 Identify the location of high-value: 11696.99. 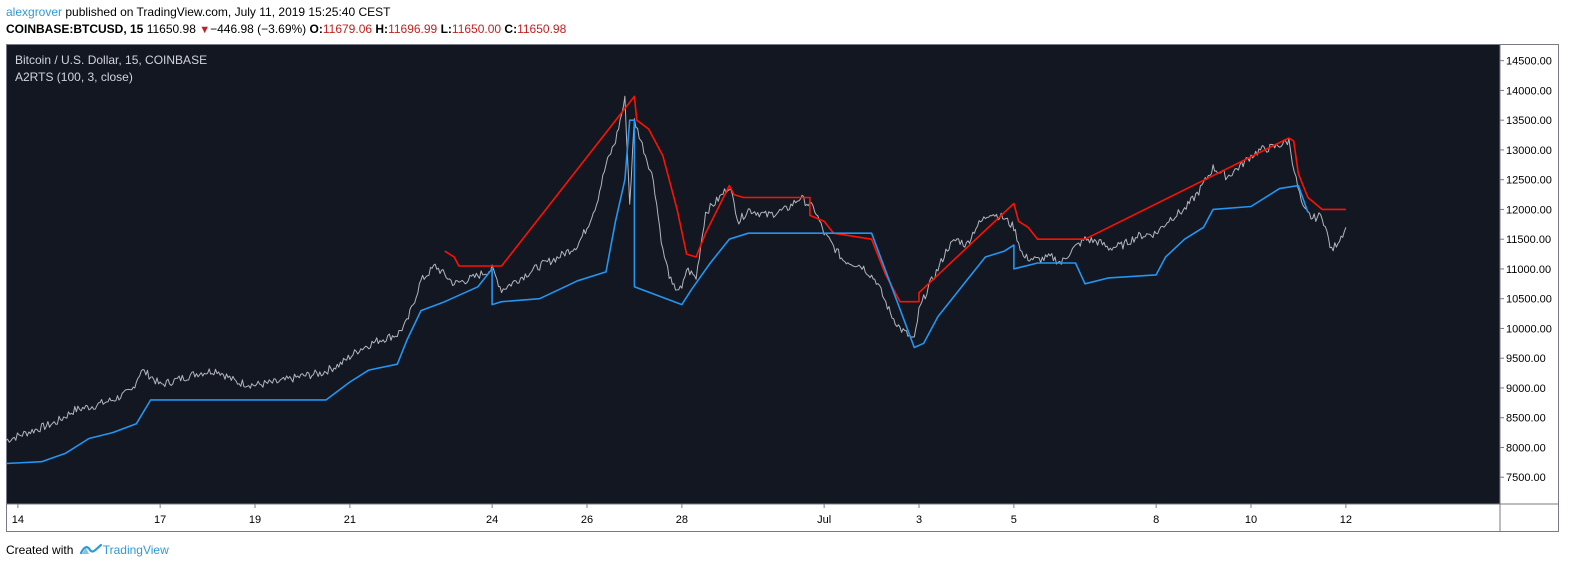
(413, 29).